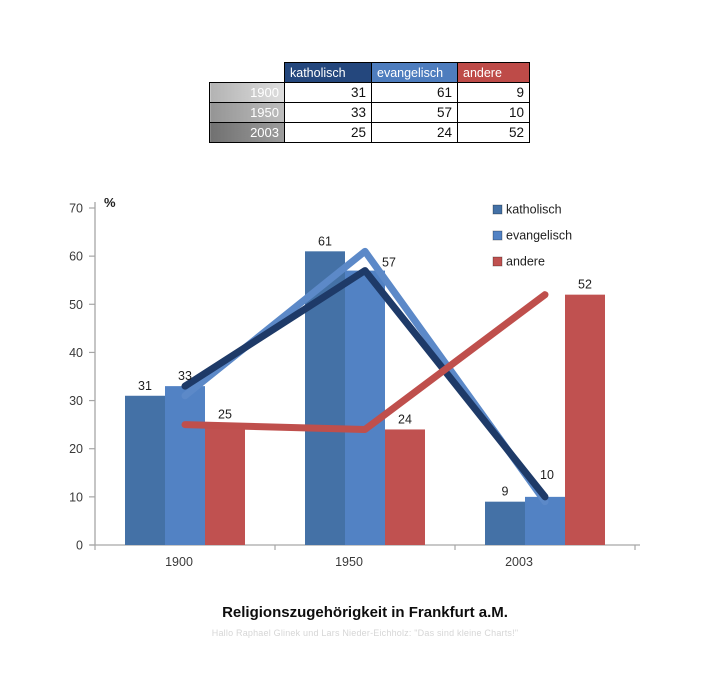 The height and width of the screenshot is (678, 716). I want to click on cell-1950-andere: 10, so click(493, 112).